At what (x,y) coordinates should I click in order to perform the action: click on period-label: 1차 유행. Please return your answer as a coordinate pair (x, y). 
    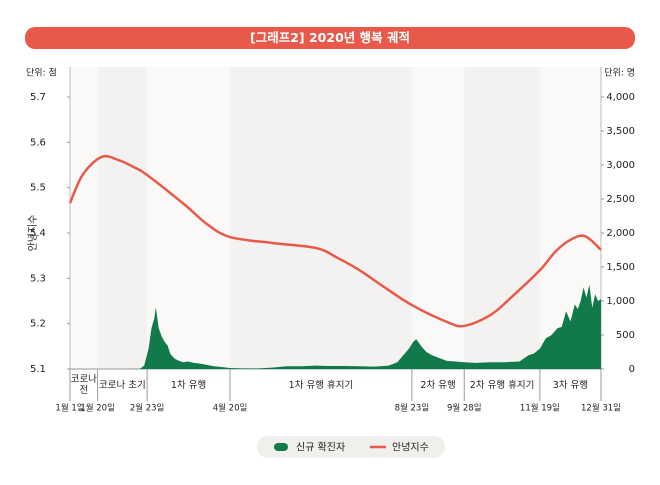
    Looking at the image, I should click on (188, 385).